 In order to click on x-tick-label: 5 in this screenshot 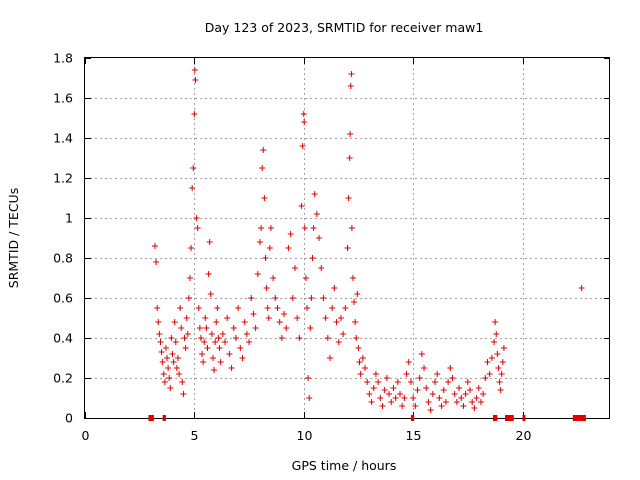, I will do `click(195, 435)`.